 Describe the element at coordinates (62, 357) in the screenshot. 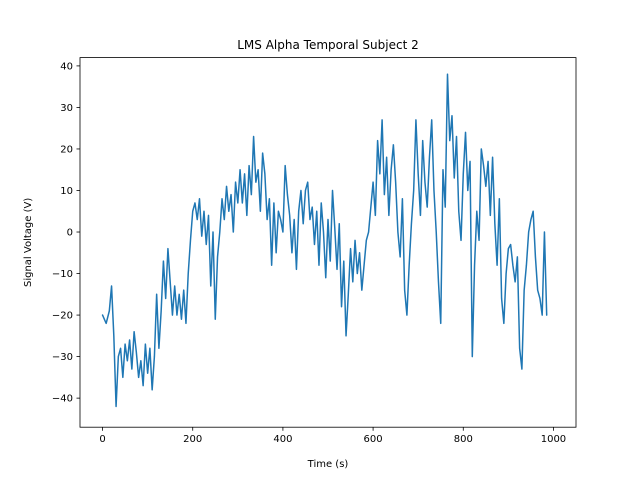

I see `y-tick-label: −30` at that location.